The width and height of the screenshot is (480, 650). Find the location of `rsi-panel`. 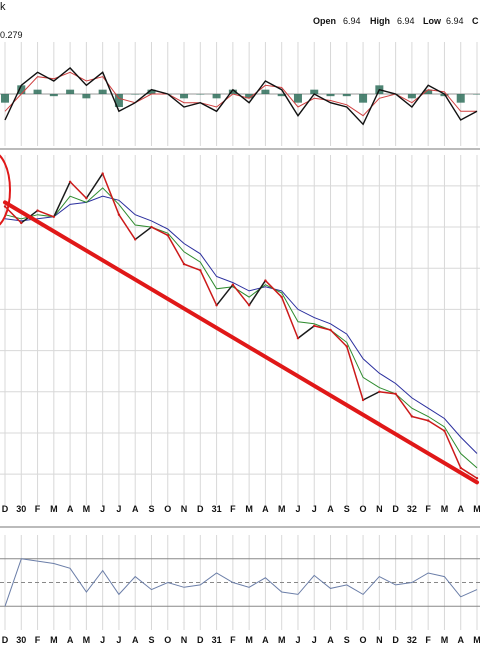

rsi-panel is located at coordinates (240, 582).